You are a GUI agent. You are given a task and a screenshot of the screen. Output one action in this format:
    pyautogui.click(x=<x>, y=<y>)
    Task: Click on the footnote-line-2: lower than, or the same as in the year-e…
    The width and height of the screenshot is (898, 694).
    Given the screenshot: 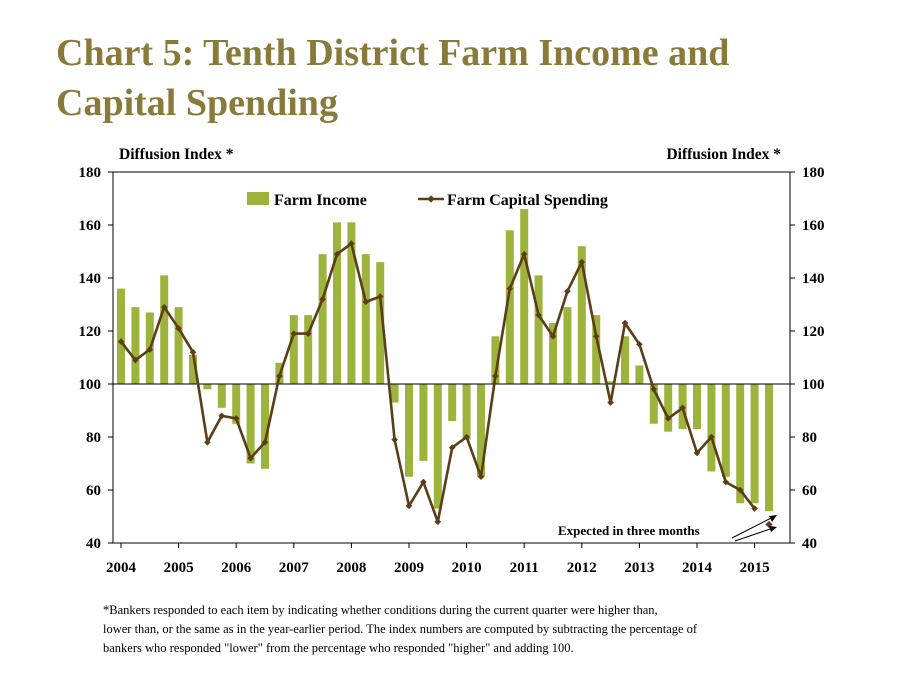 What is the action you would take?
    pyautogui.click(x=400, y=629)
    